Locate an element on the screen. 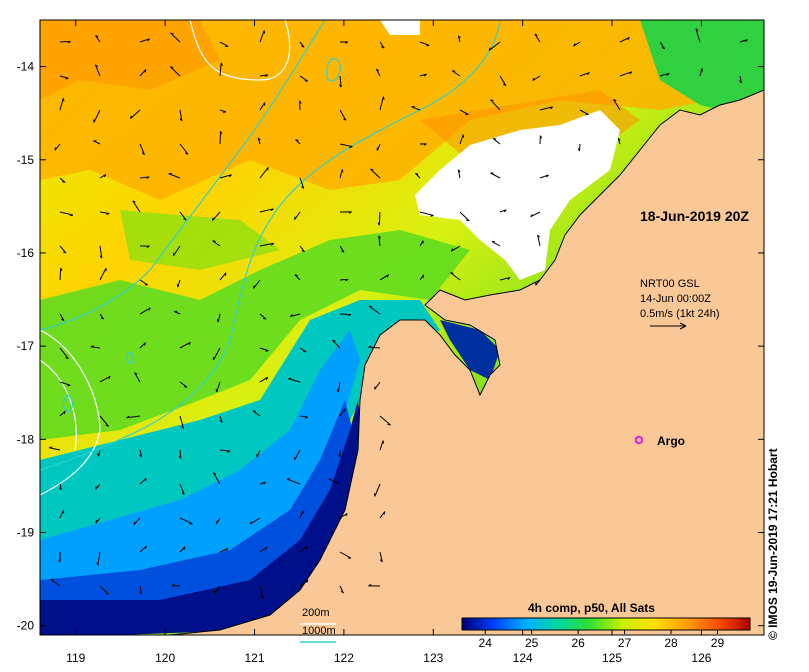 The image size is (809, 672). longitude-label: 121 is located at coordinates (255, 658).